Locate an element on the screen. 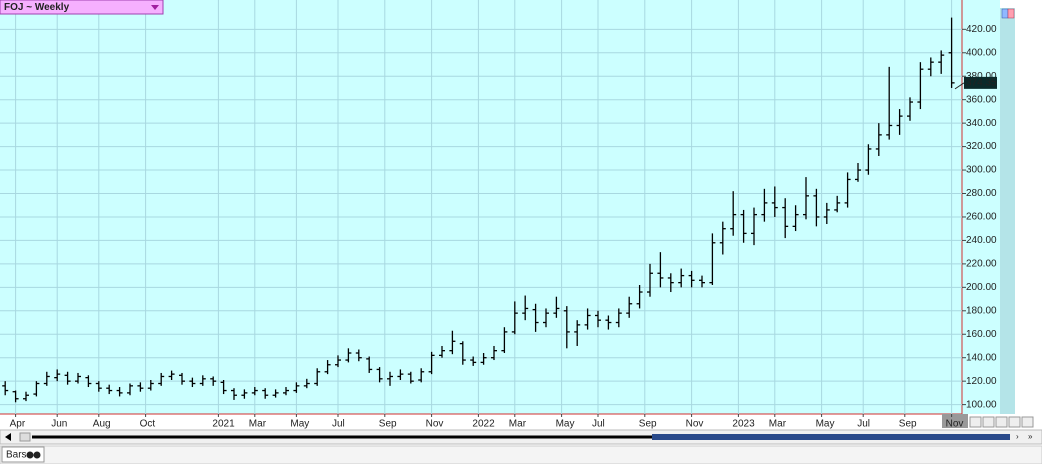 The height and width of the screenshot is (464, 1042). scroll-thumb is located at coordinates (831, 437).